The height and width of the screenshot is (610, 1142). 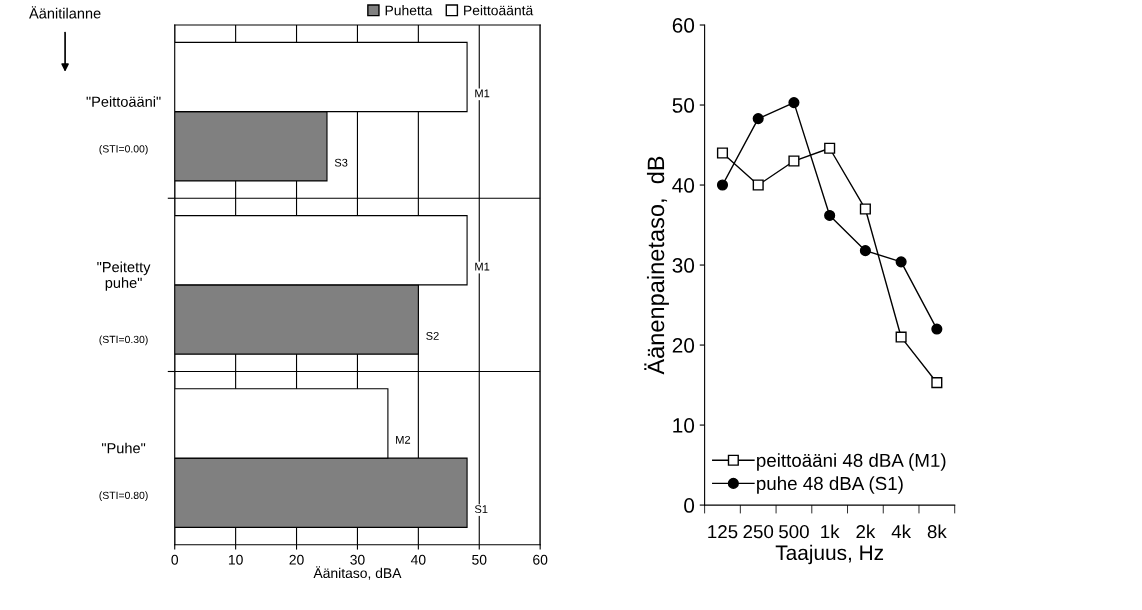 What do you see at coordinates (65, 12) in the screenshot?
I see `text: Äänitilanne` at bounding box center [65, 12].